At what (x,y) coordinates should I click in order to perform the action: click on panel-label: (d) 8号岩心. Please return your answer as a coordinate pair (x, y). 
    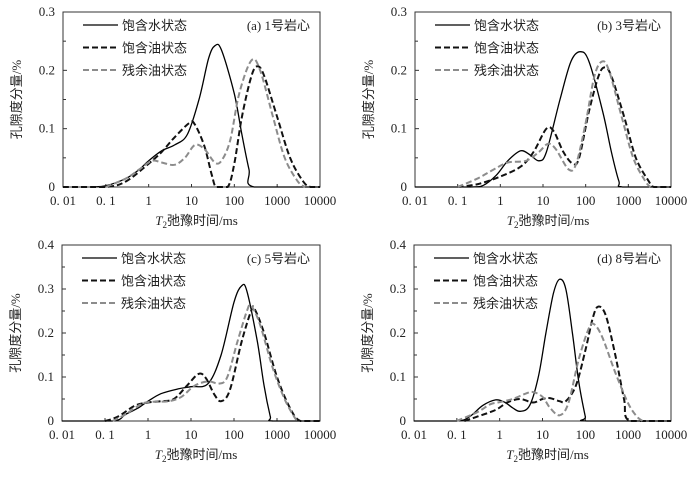
    Looking at the image, I should click on (629, 258).